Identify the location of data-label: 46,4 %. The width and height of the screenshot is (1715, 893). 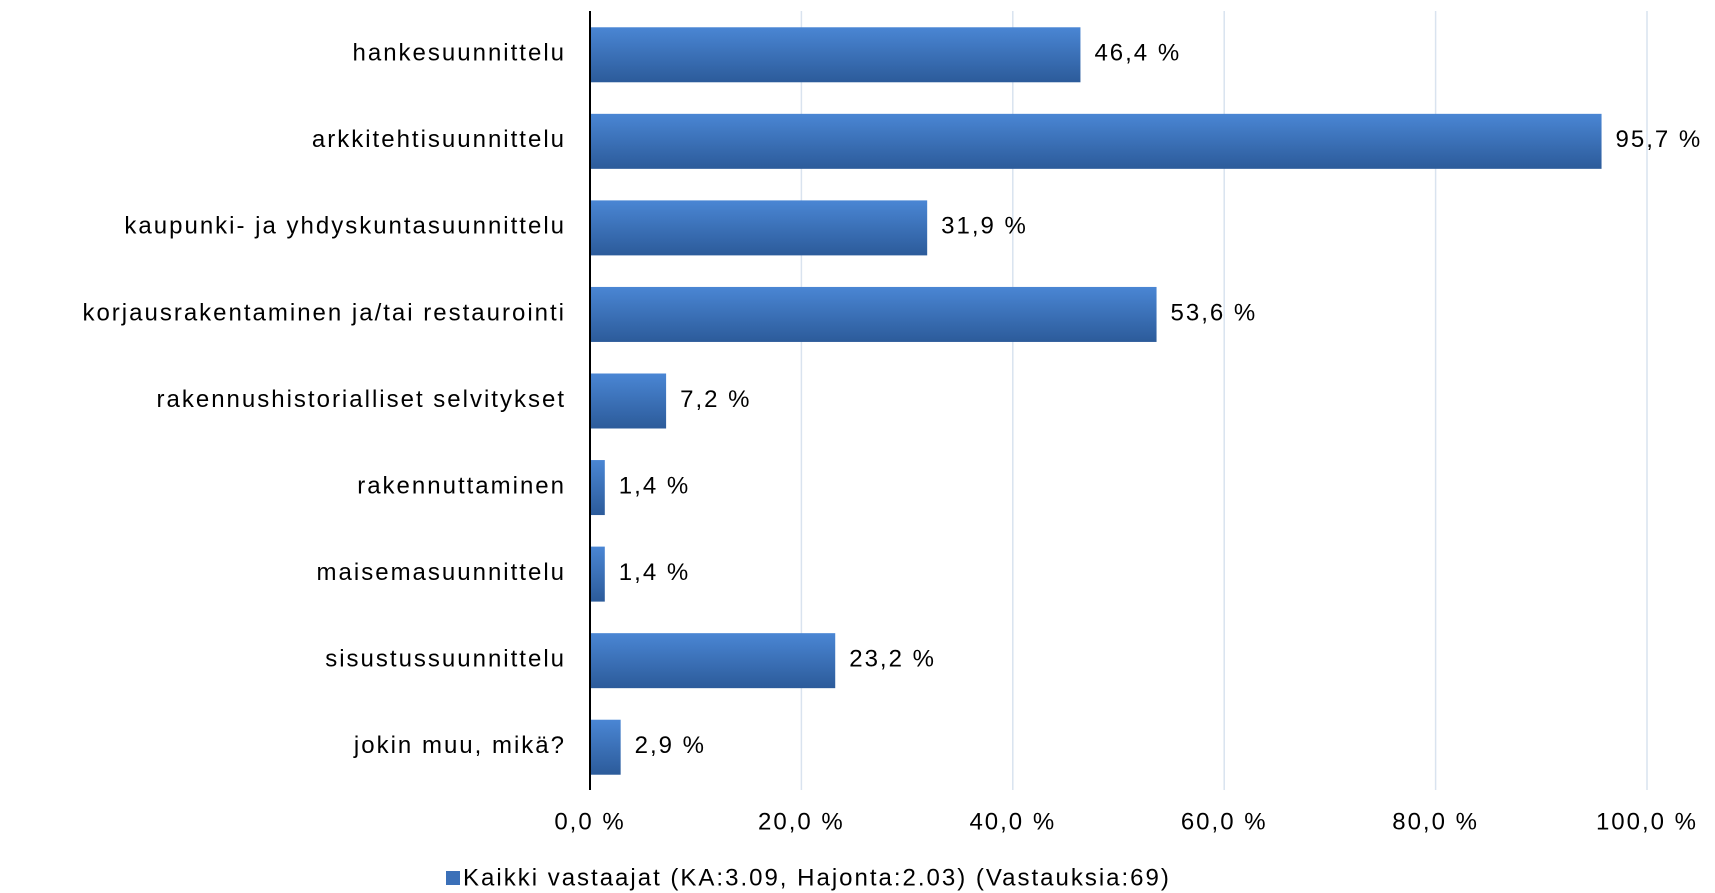
(1137, 53).